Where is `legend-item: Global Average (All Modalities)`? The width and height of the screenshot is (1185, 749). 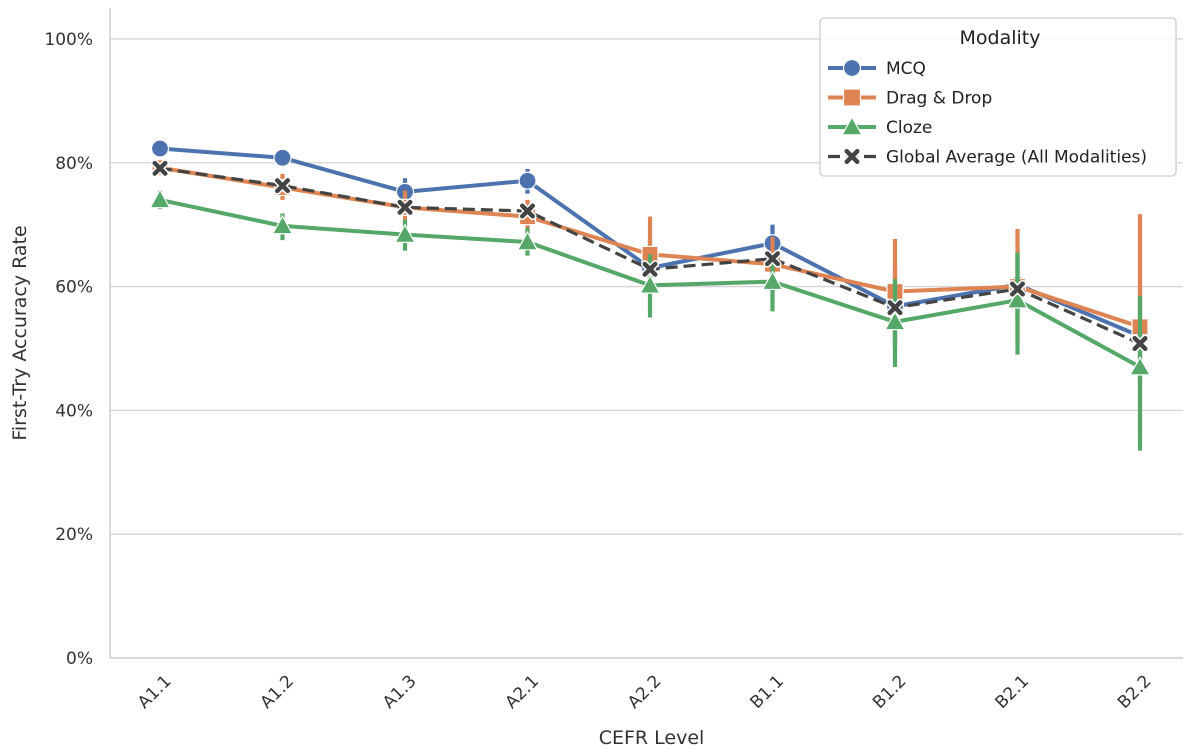
legend-item: Global Average (All Modalities) is located at coordinates (987, 157).